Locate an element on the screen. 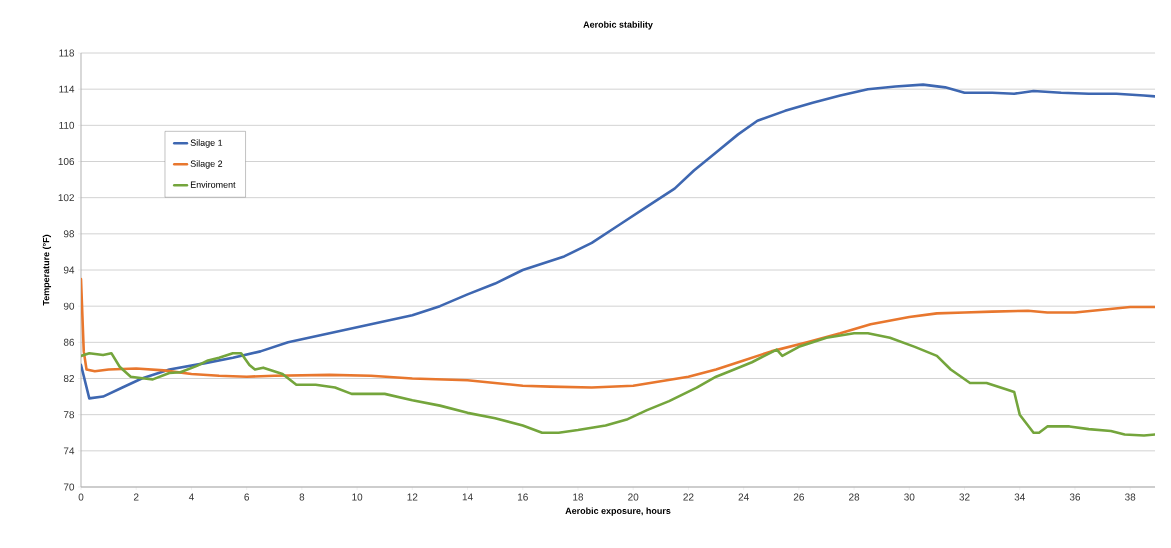  x-tick-label: 4 is located at coordinates (191, 497).